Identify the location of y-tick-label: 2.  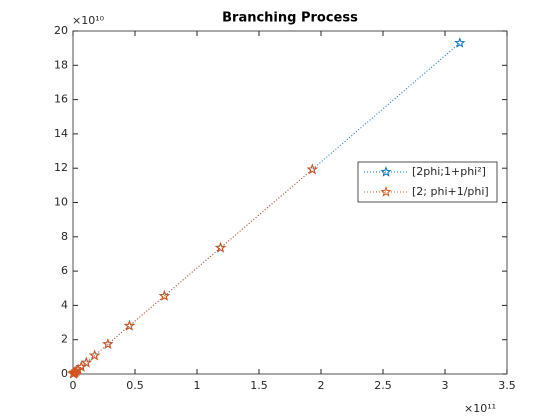
(64, 339).